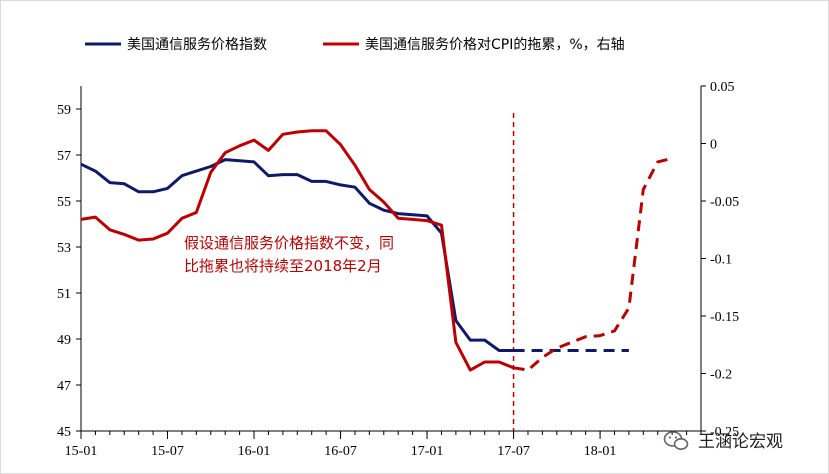 This screenshot has width=829, height=474. What do you see at coordinates (355, 45) in the screenshot?
I see `legend: 美国通信服务价格指数 美国通信服务价格对CPI的拖累，%，右轴` at bounding box center [355, 45].